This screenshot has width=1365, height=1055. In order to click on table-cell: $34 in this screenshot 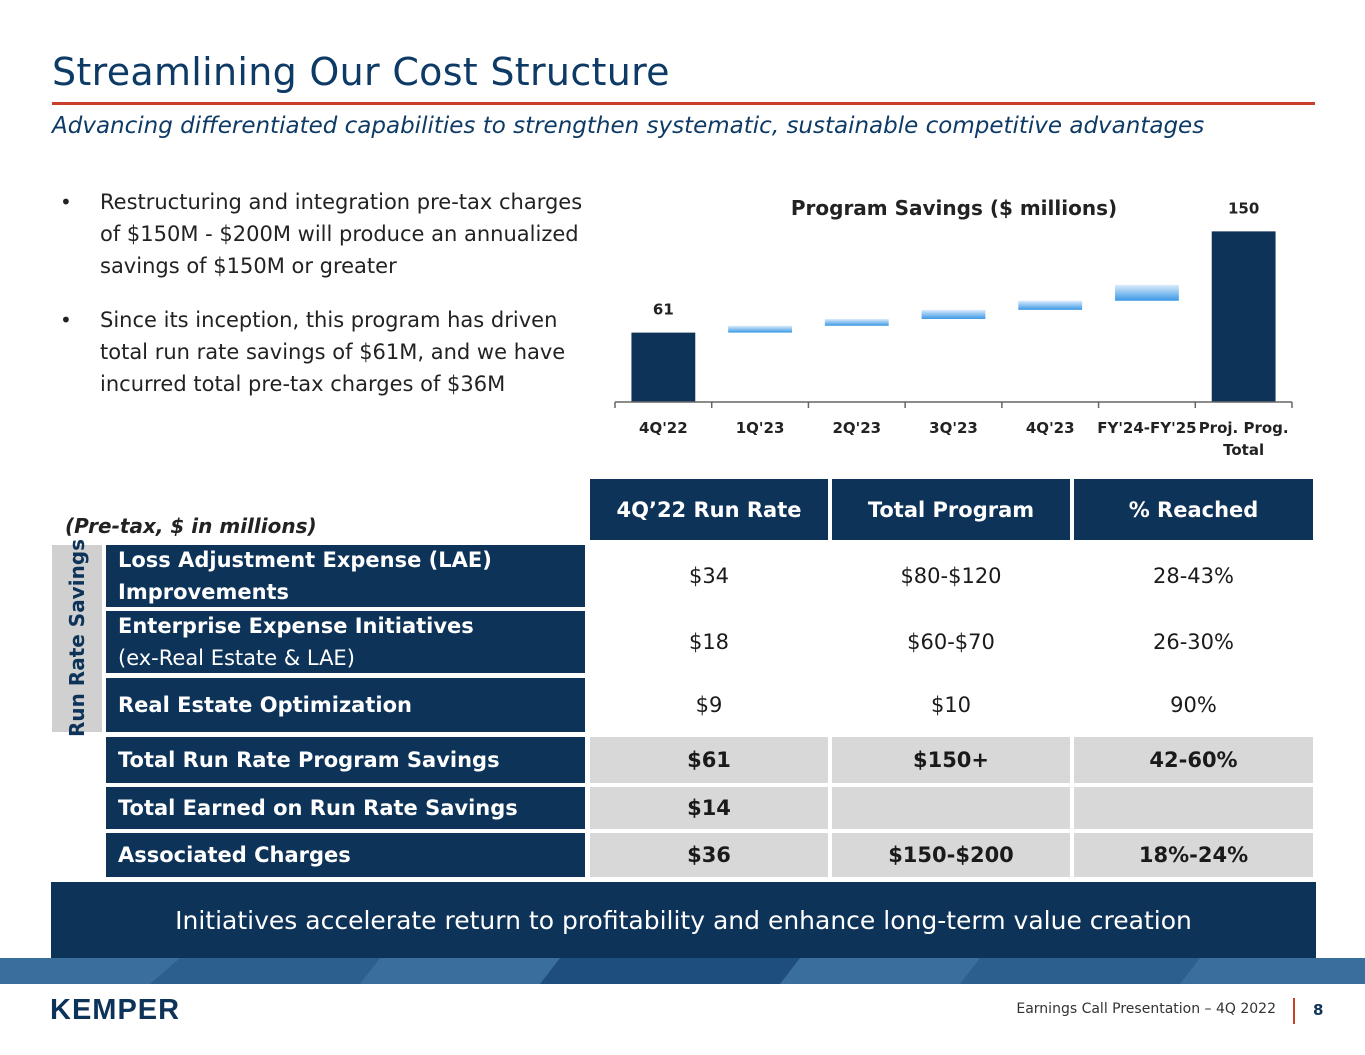, I will do `click(709, 576)`.